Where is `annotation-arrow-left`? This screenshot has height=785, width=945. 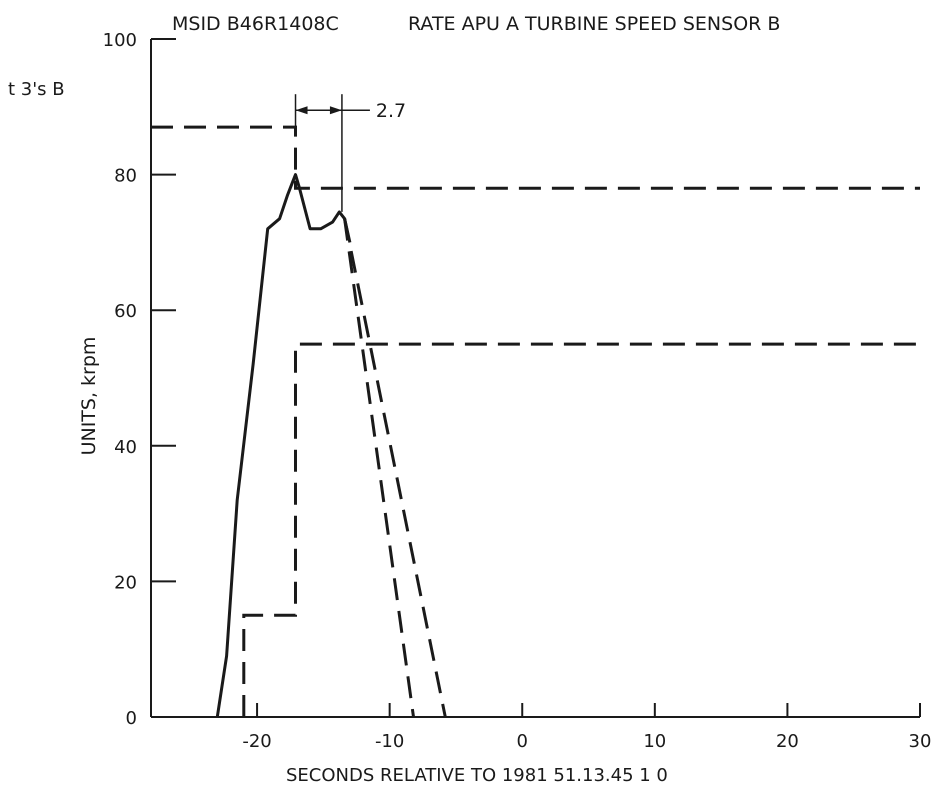 annotation-arrow-left is located at coordinates (301, 110).